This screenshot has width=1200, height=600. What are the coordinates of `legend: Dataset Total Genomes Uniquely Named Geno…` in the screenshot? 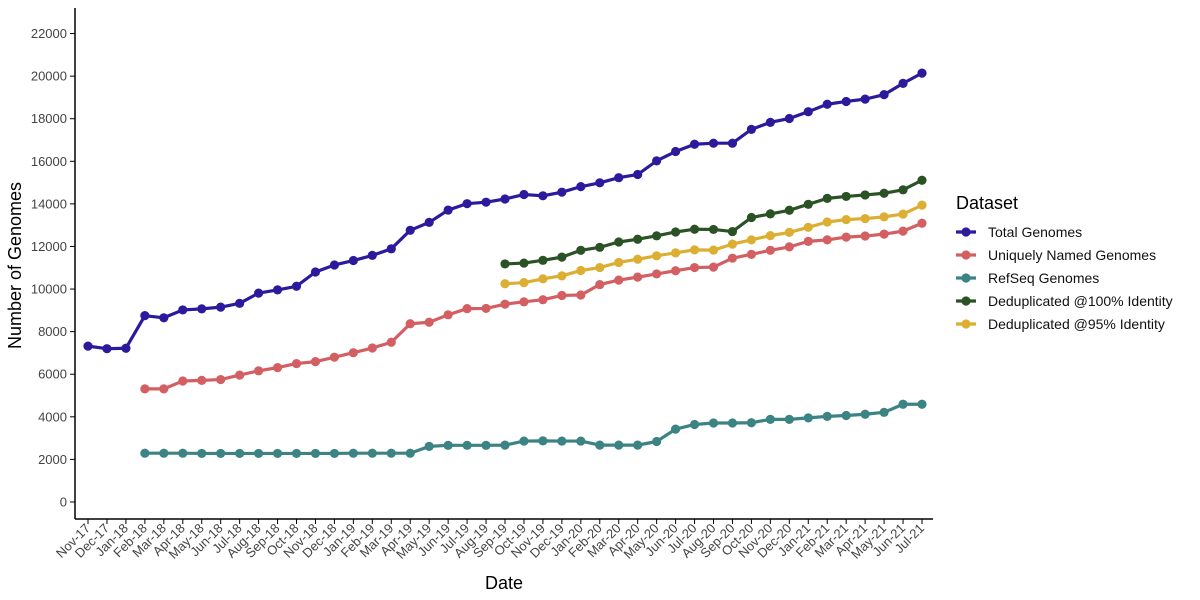 It's located at (1064, 262).